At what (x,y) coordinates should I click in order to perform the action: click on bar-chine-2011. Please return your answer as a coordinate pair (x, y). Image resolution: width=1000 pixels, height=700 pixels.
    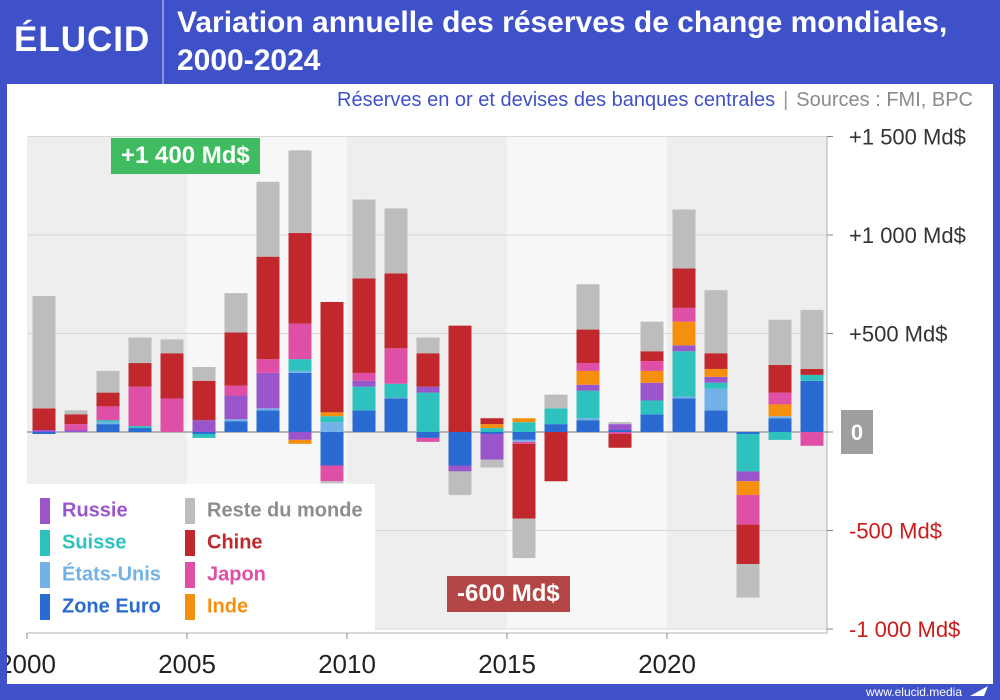
    Looking at the image, I should click on (396, 311).